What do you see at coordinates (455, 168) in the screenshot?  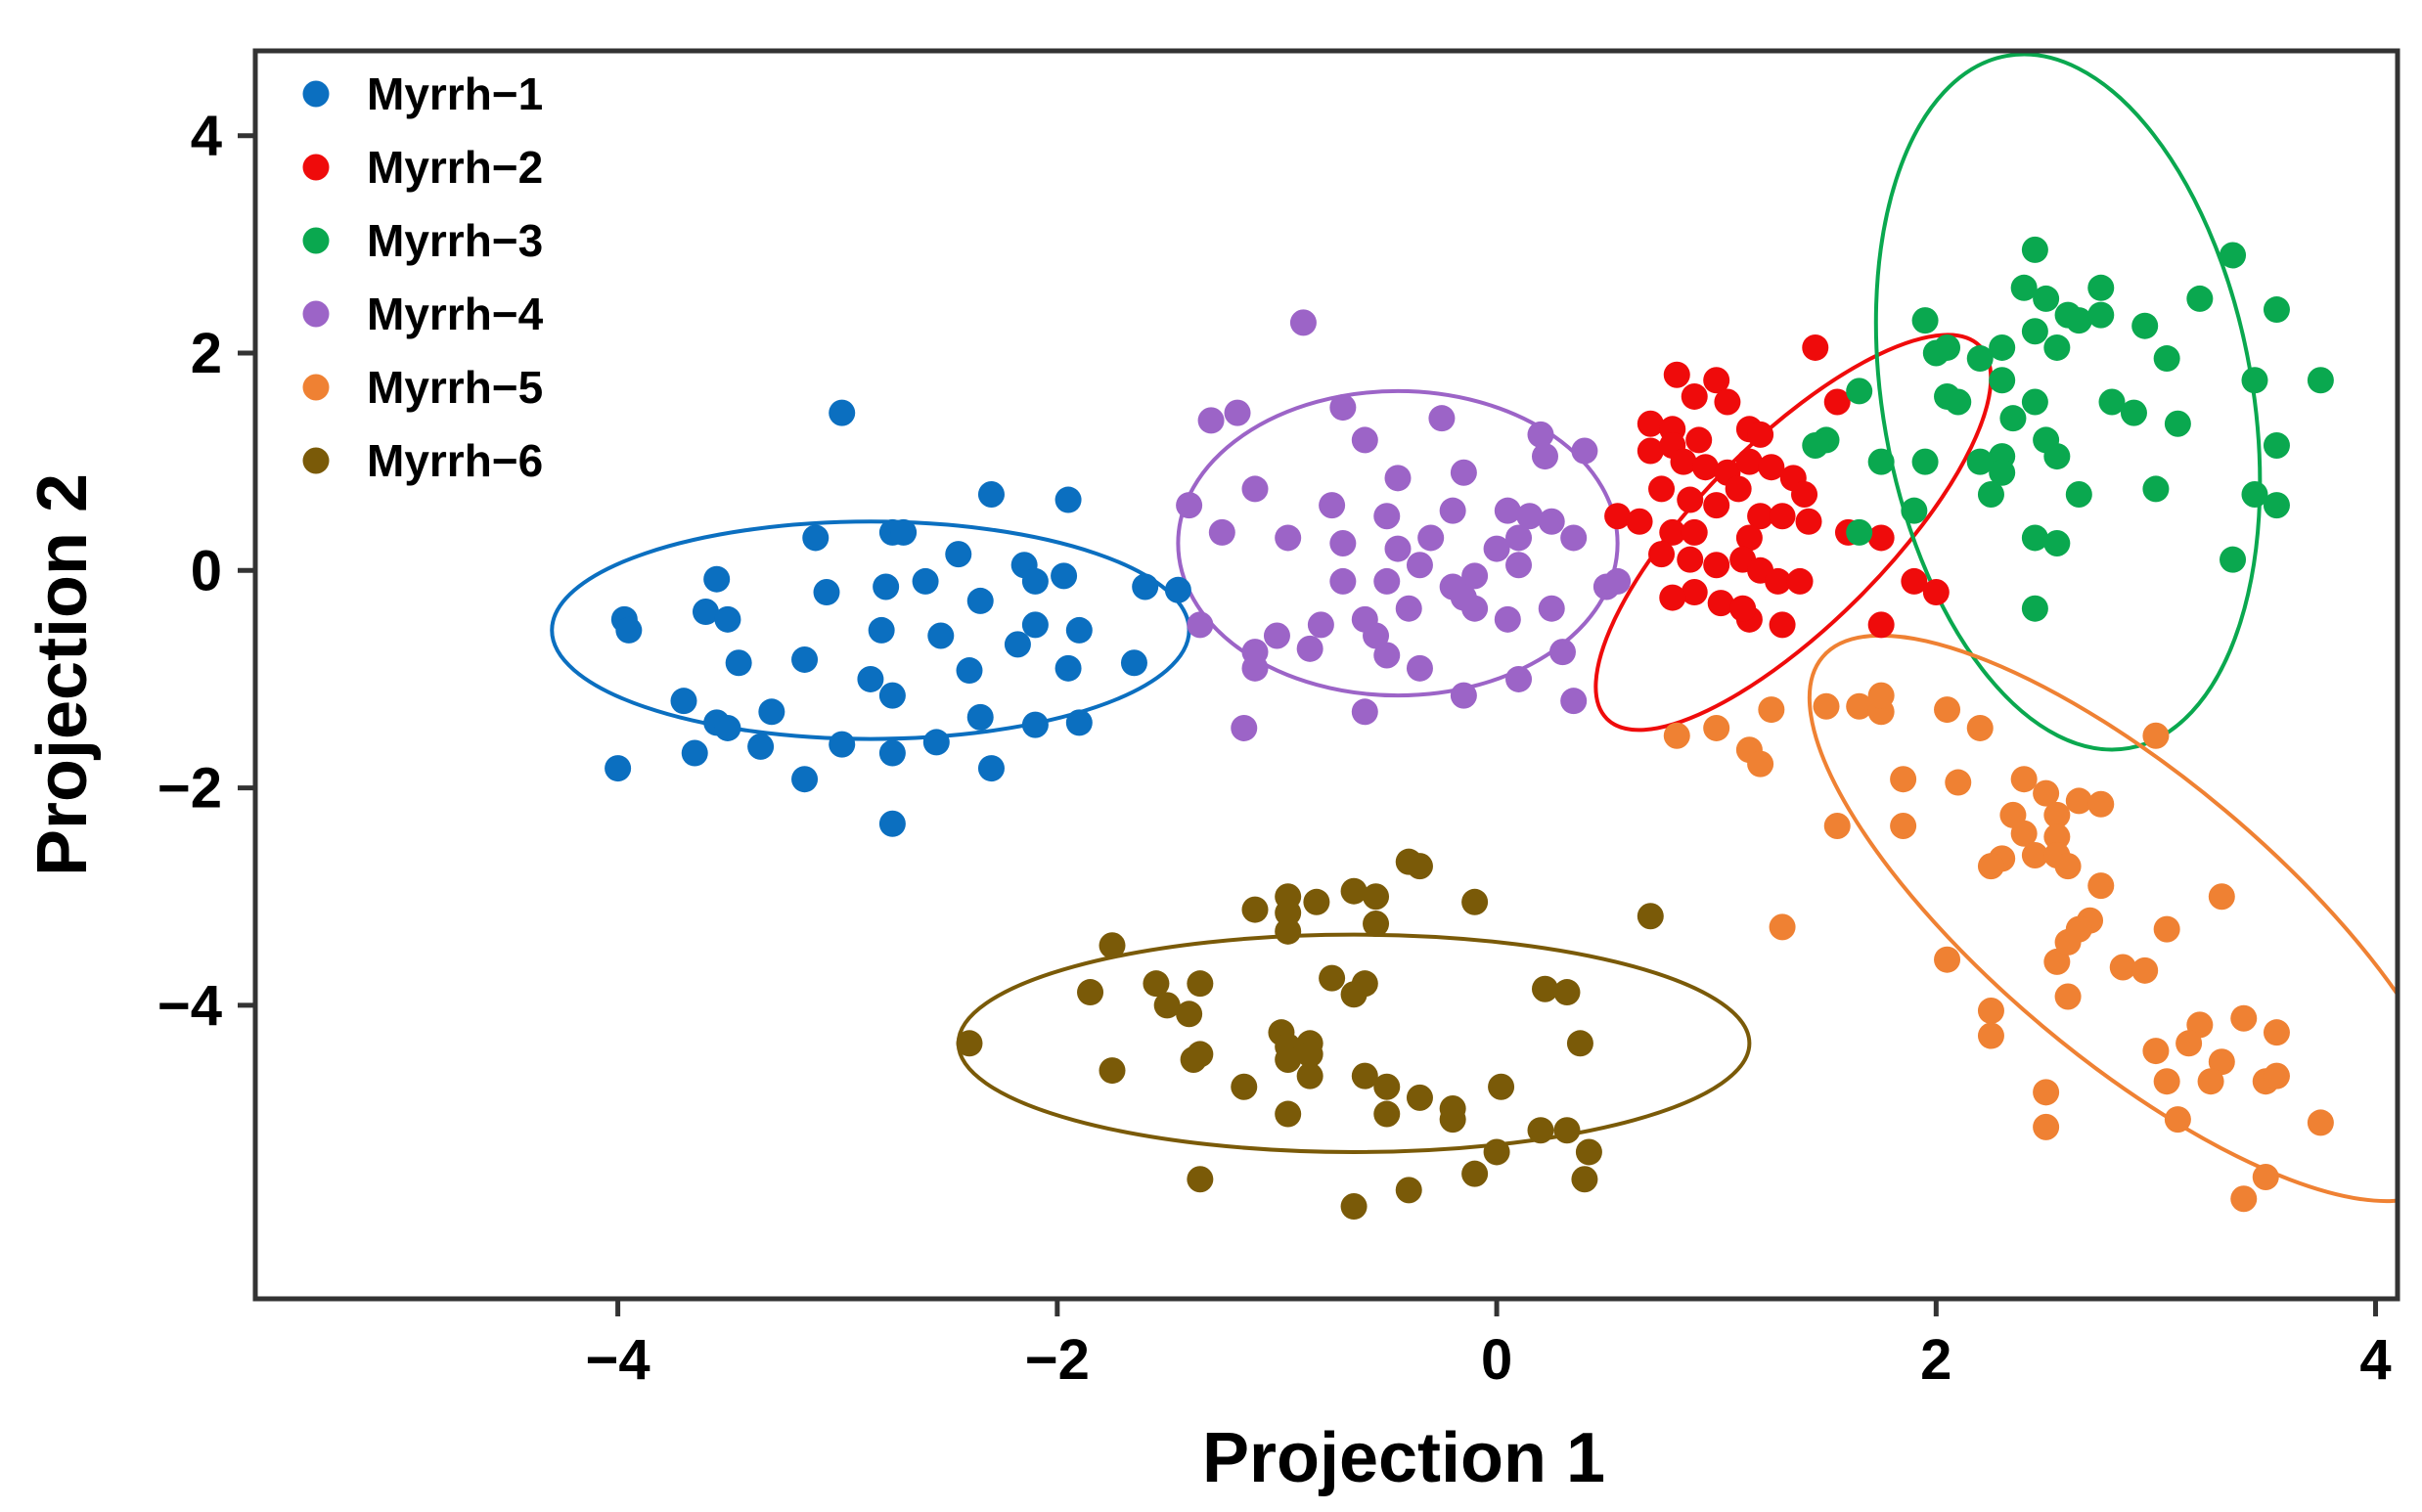 I see `legend-label-2: Myrrh−2` at bounding box center [455, 168].